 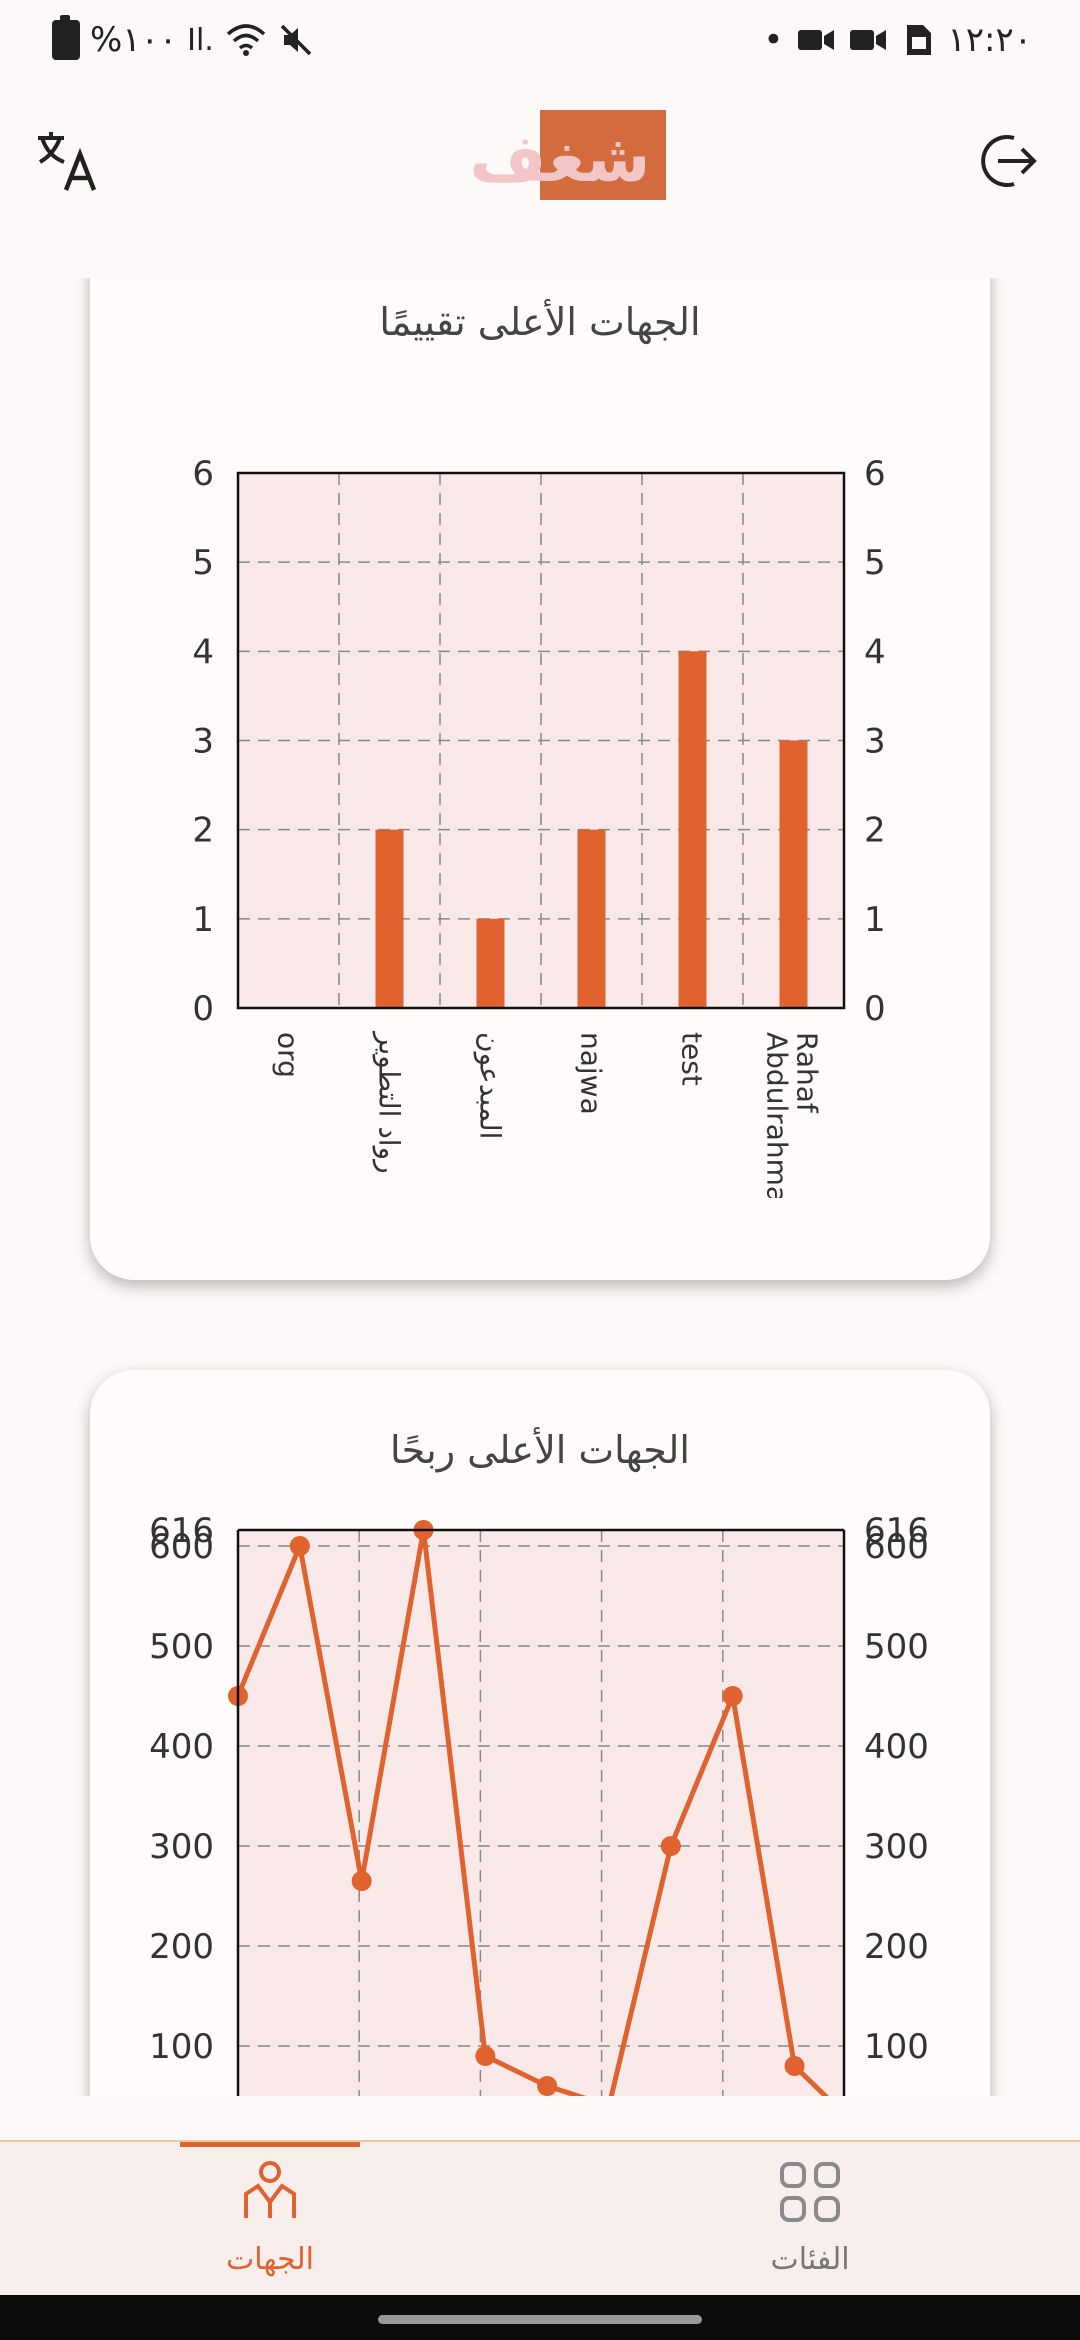 I want to click on home-indicator, so click(x=540, y=2319).